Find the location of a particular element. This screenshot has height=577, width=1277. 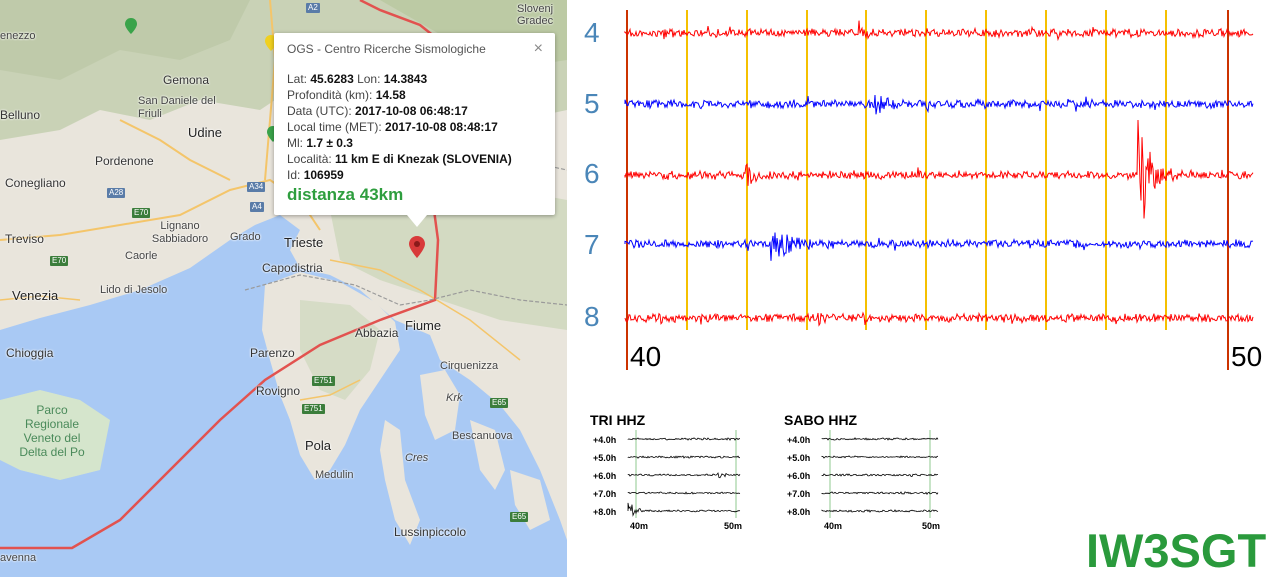

map-label-udine: Udine is located at coordinates (205, 132).